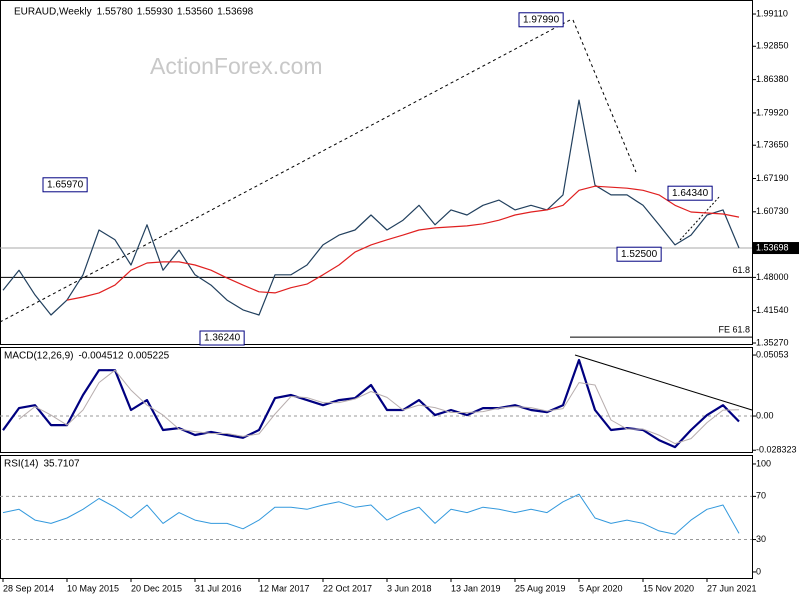 Image resolution: width=800 pixels, height=600 pixels. I want to click on header-value: 0.005225, so click(149, 356).